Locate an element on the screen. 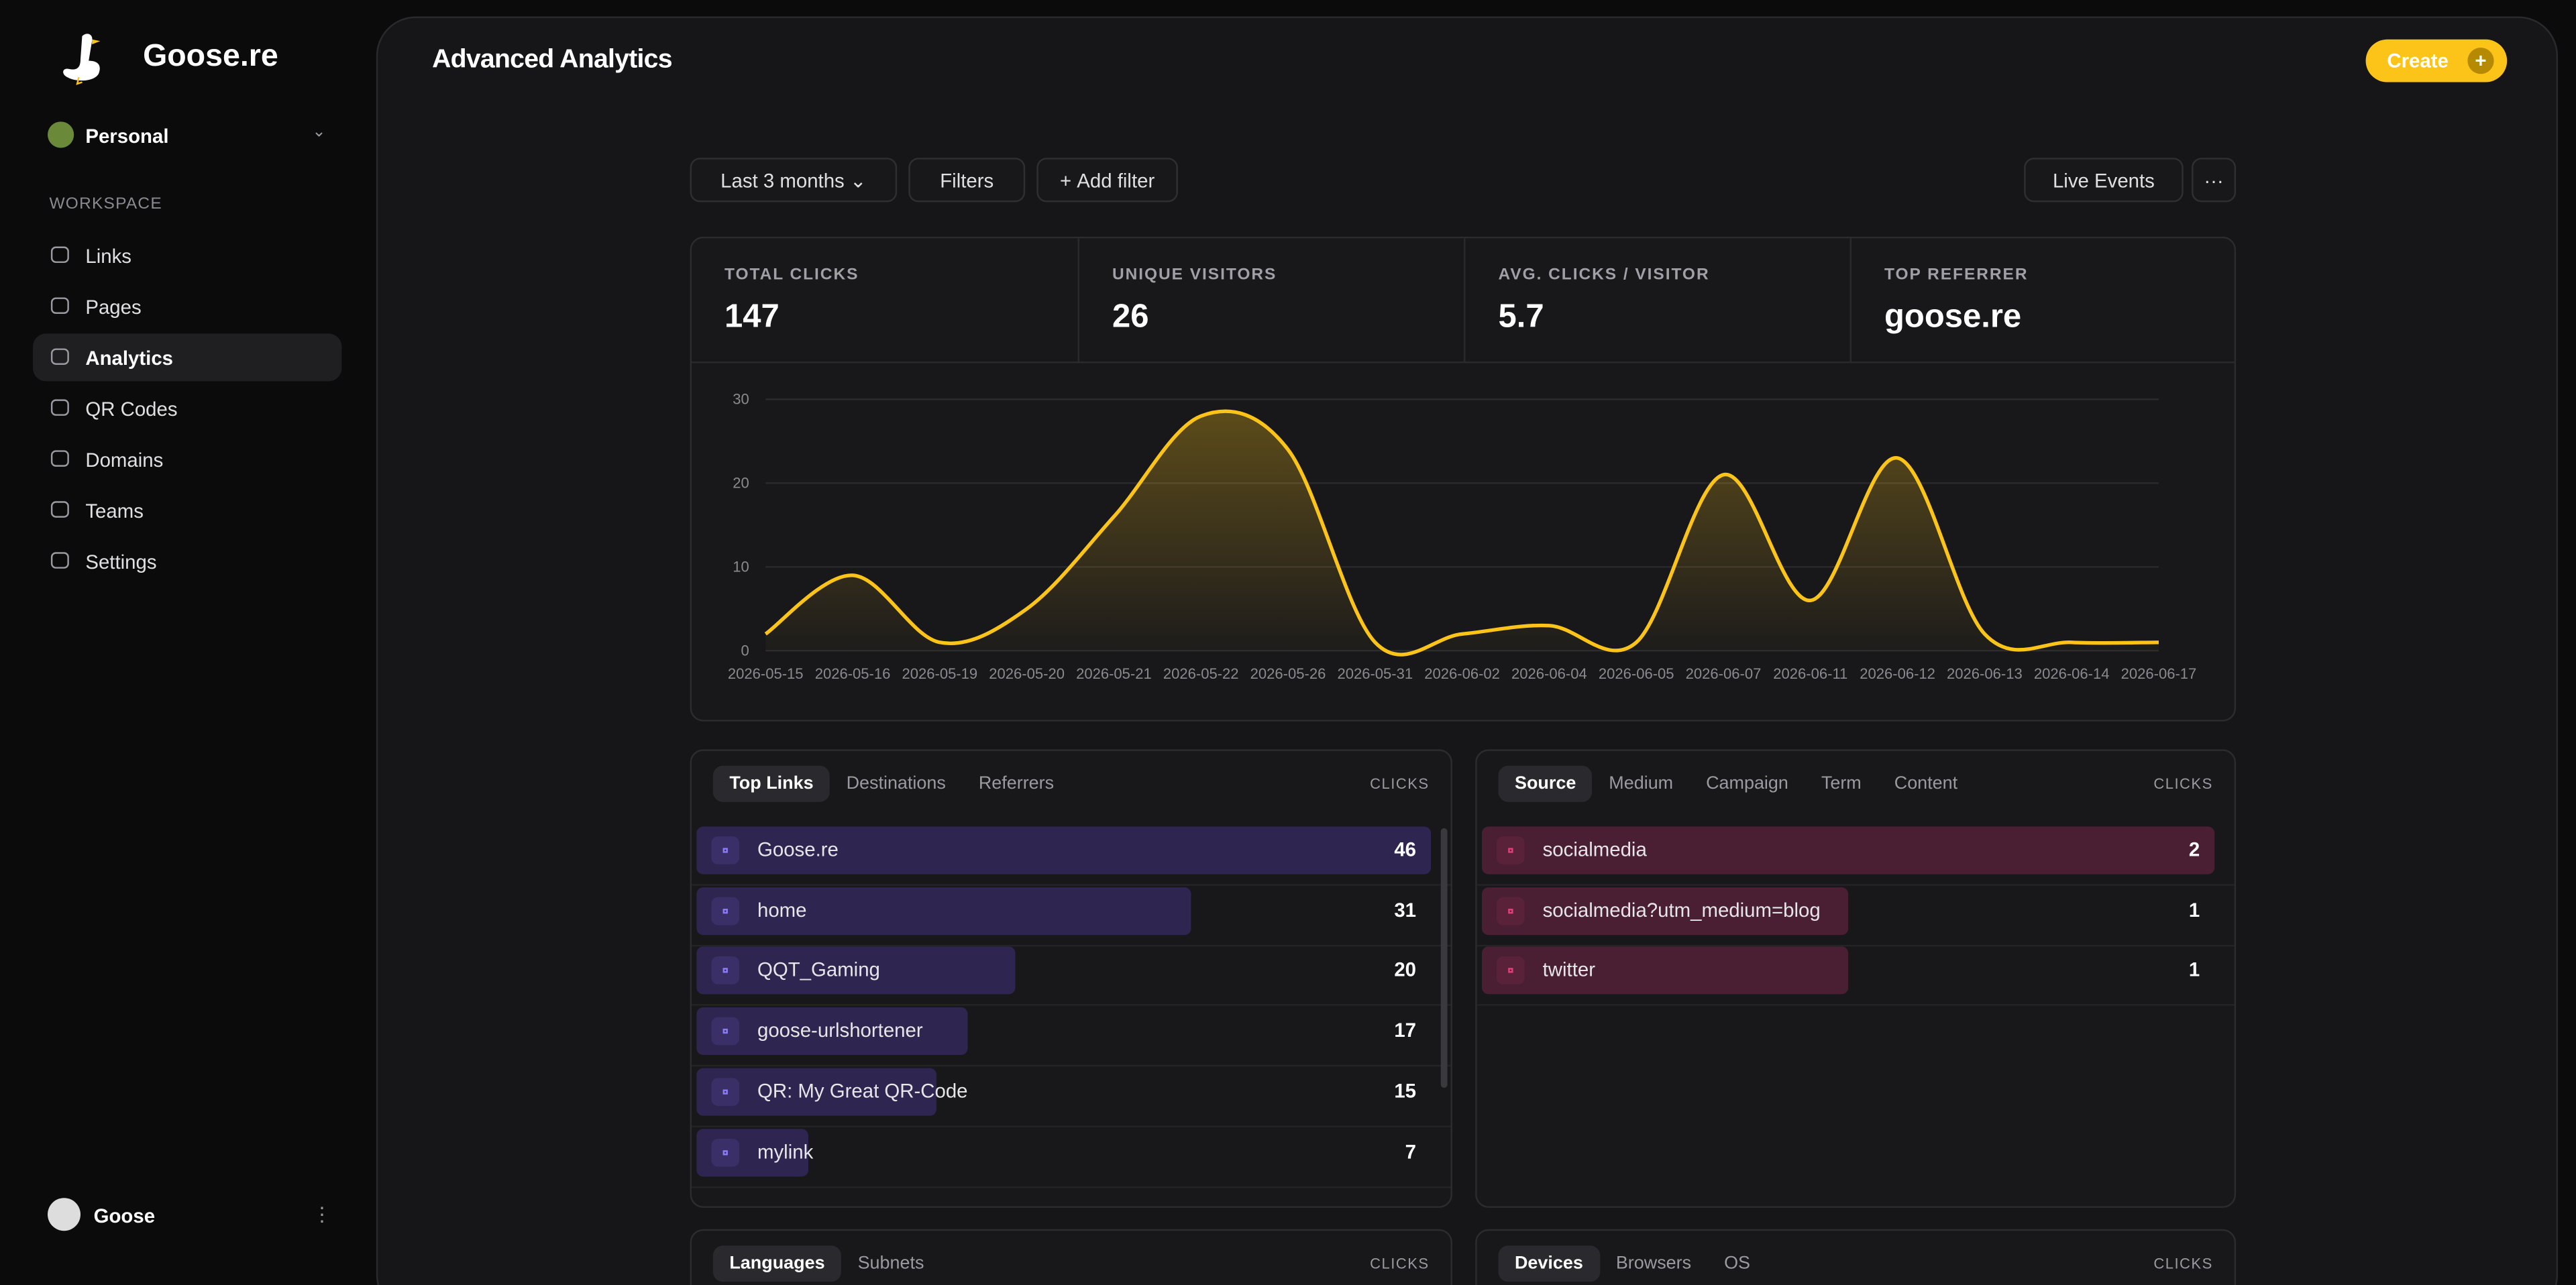  y-tick-label: 10 is located at coordinates (741, 567).